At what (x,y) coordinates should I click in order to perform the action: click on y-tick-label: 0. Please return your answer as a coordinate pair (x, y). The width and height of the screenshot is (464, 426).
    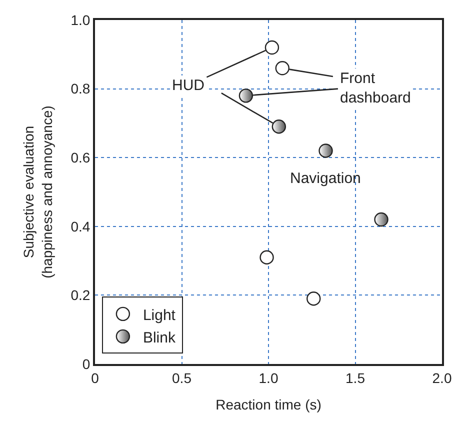
    Looking at the image, I should click on (86, 364).